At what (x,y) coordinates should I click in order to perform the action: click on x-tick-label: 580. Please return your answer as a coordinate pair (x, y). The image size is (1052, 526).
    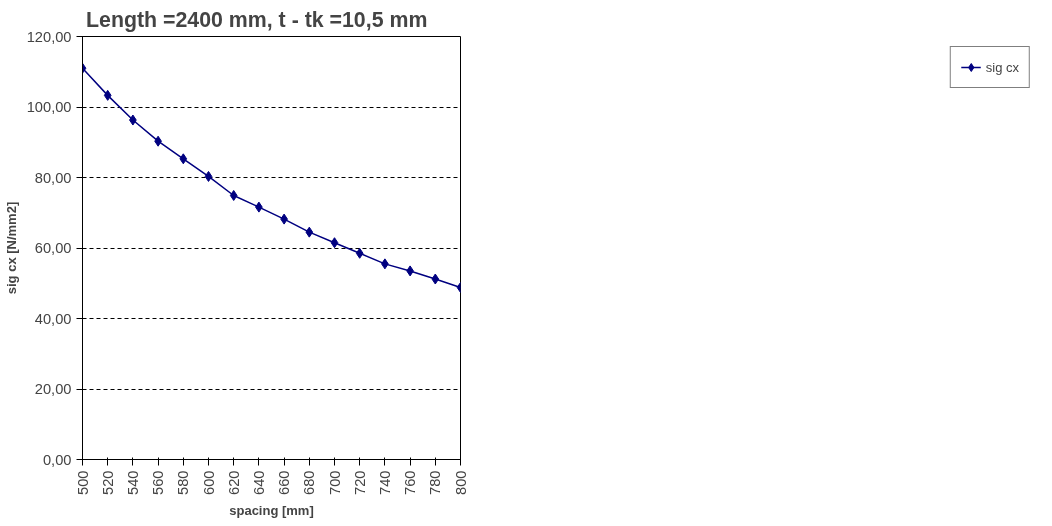
    Looking at the image, I should click on (183, 482).